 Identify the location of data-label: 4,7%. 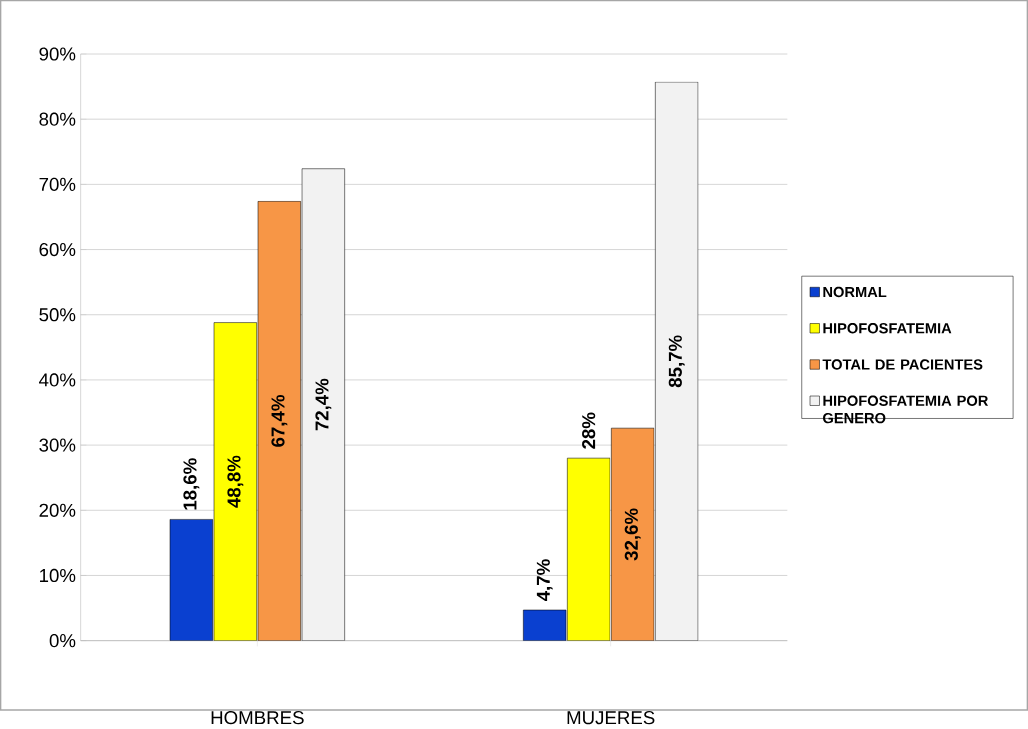
(544, 580).